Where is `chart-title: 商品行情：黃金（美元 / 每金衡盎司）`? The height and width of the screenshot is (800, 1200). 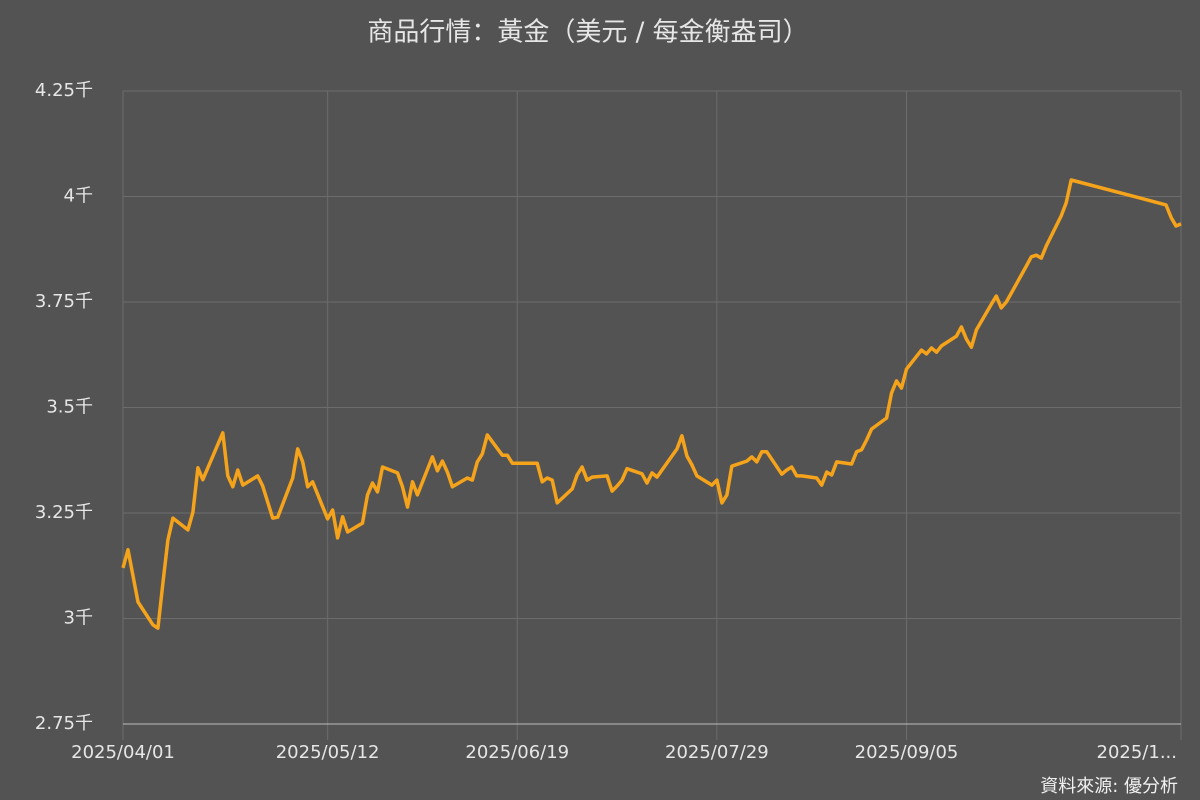 chart-title: 商品行情：黃金（美元 / 每金衡盎司） is located at coordinates (587, 33).